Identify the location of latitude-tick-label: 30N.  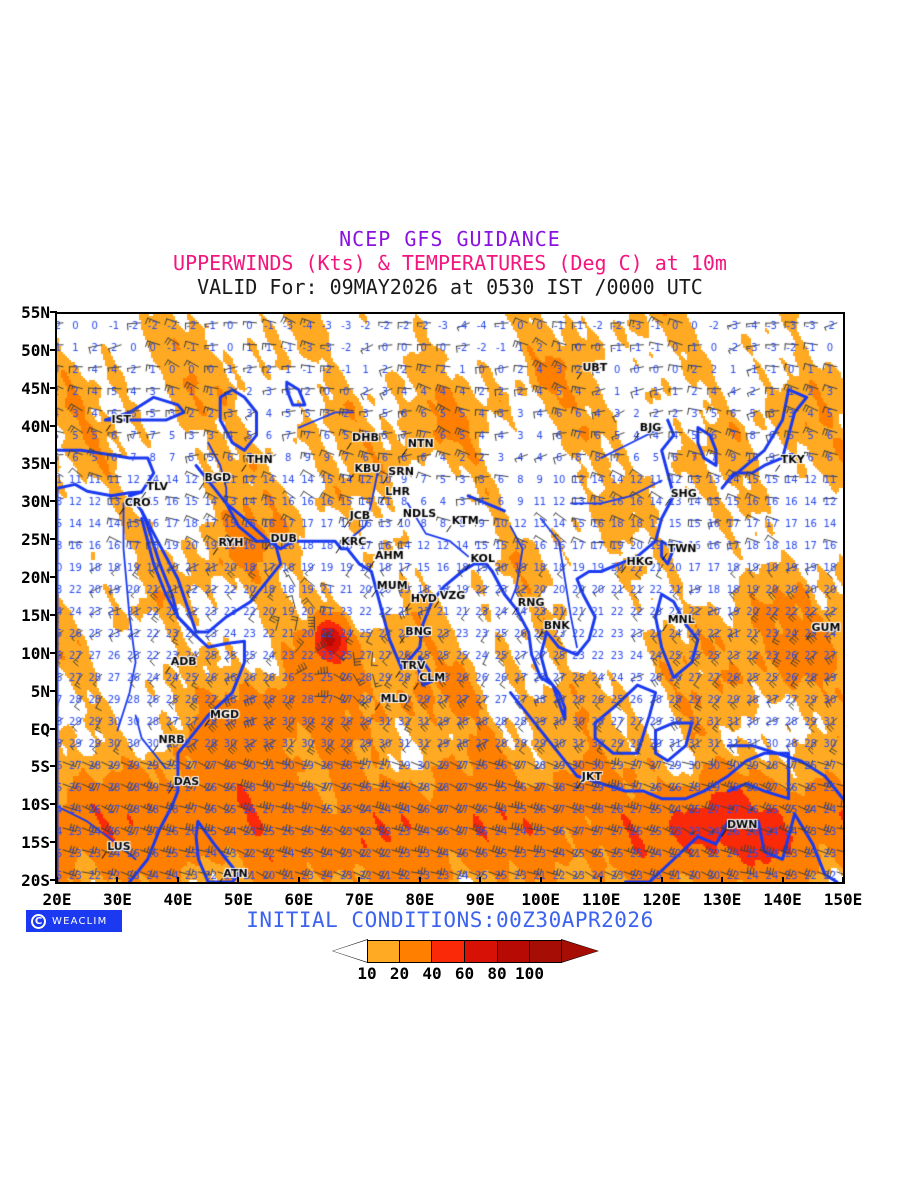
(35, 502).